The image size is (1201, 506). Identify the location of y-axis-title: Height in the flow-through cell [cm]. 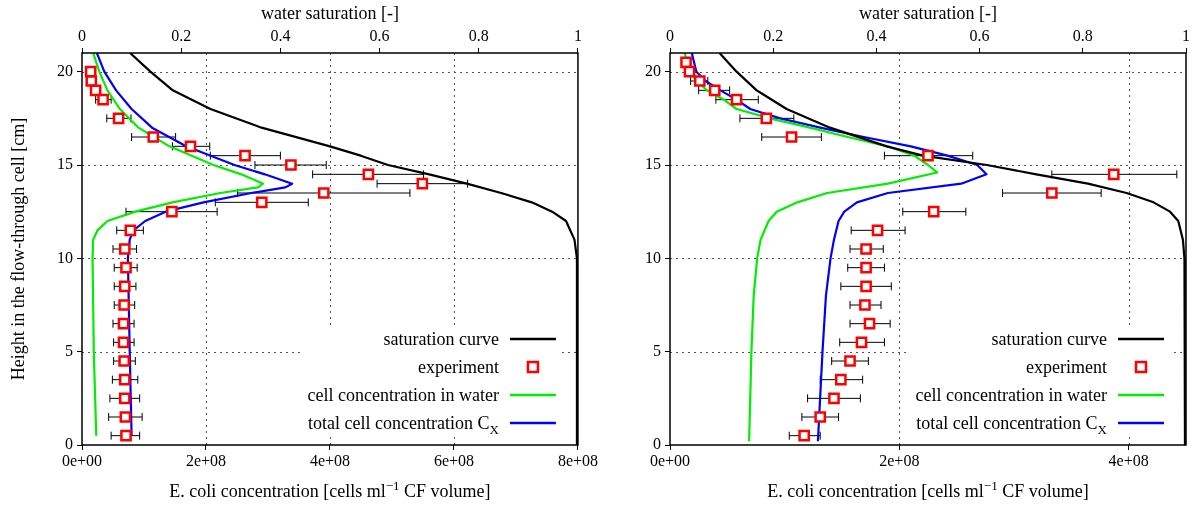
(18, 249).